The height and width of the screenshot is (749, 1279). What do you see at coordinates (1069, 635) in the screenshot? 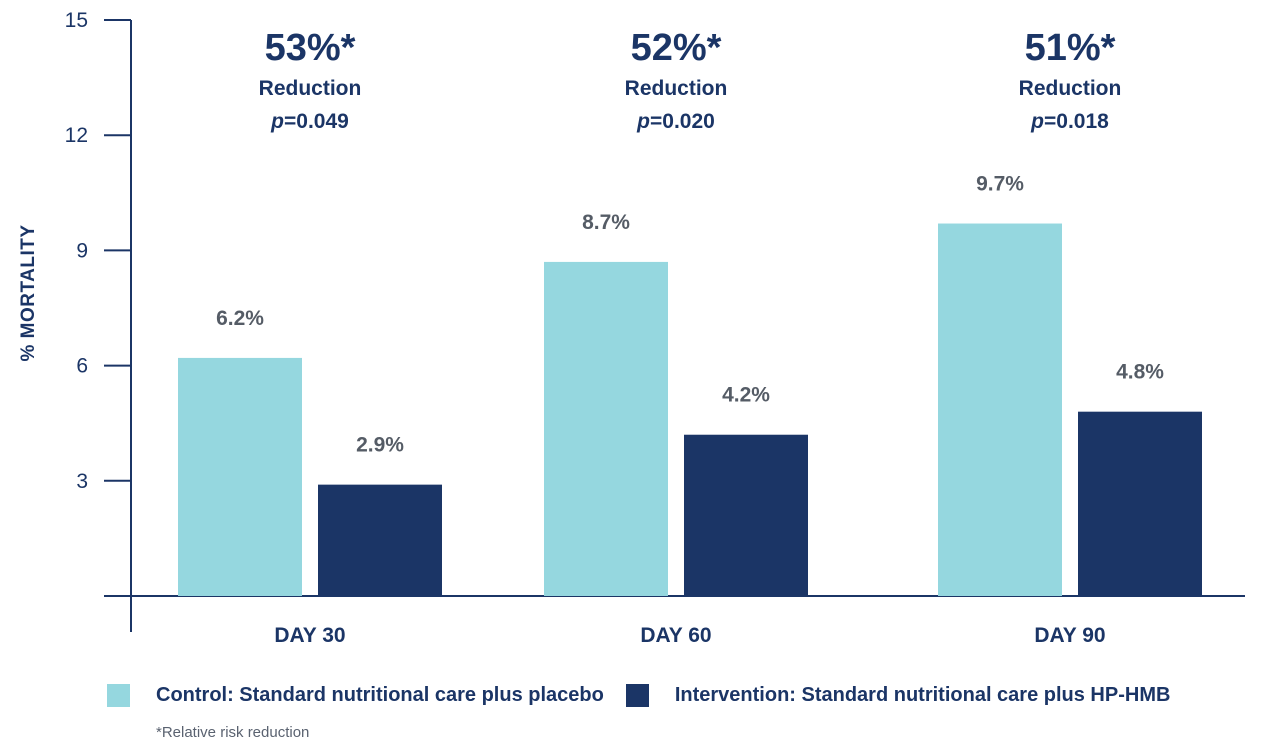
I see `category-label: DAY 90` at bounding box center [1069, 635].